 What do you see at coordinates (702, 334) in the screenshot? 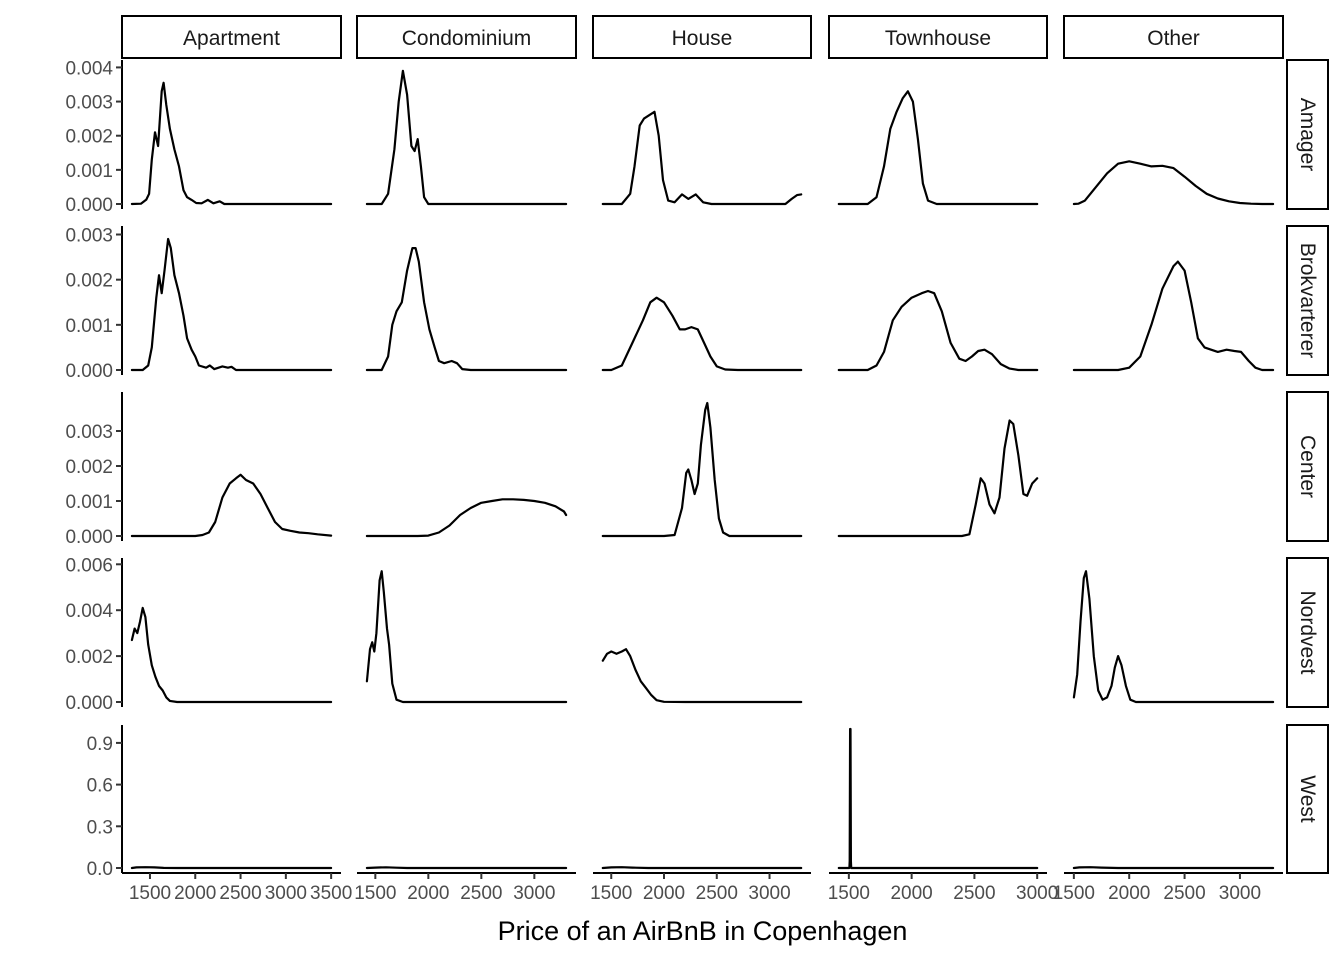
I see `density-curve-brokvarterer-house` at bounding box center [702, 334].